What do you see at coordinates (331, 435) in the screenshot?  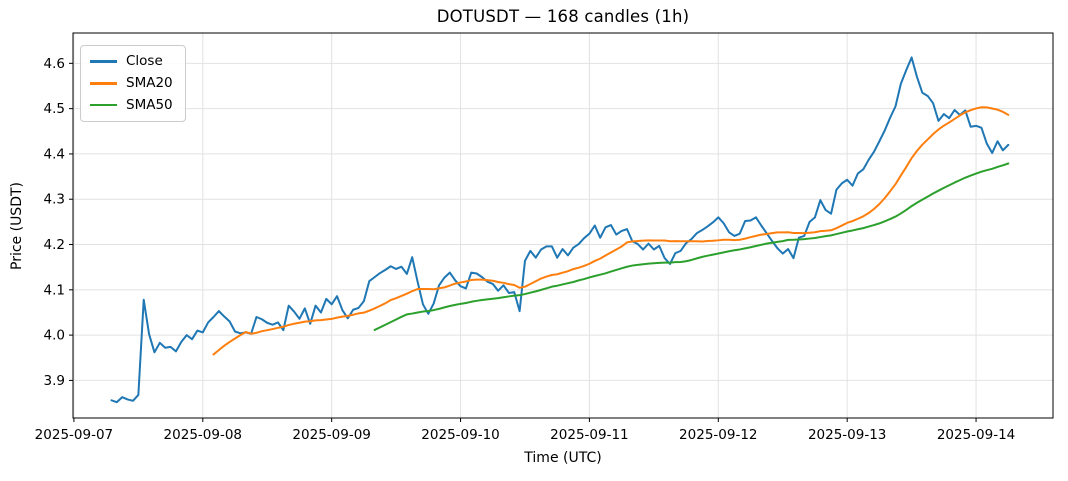 I see `x-tick-label: 2025-09-09` at bounding box center [331, 435].